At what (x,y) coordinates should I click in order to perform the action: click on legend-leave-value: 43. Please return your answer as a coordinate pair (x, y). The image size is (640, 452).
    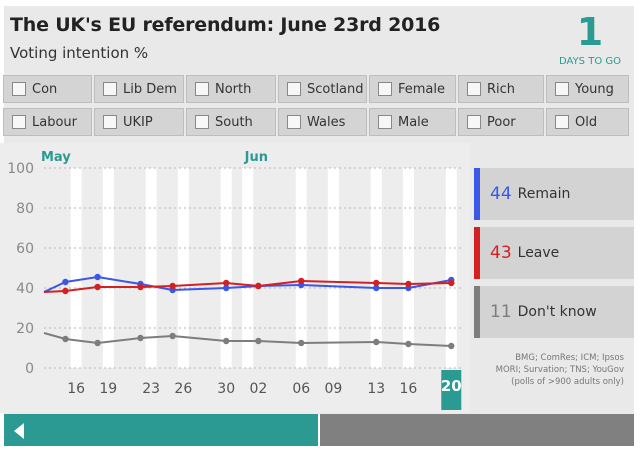
    Looking at the image, I should click on (501, 253).